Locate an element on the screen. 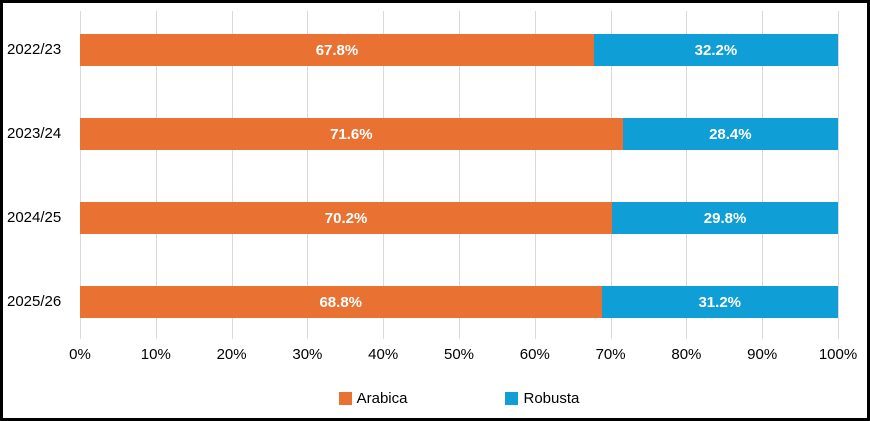  x-tick-label: 40% is located at coordinates (383, 354).